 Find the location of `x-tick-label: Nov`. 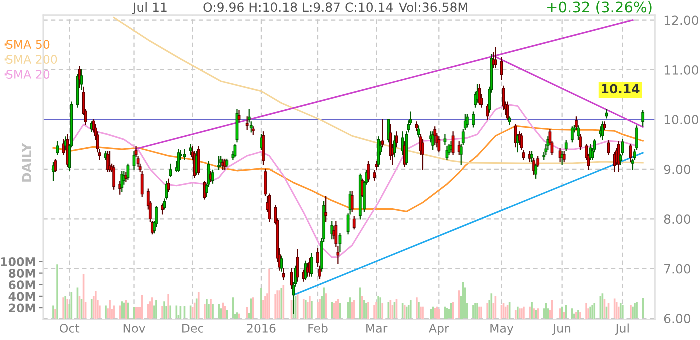

x-tick-label: Nov is located at coordinates (135, 328).